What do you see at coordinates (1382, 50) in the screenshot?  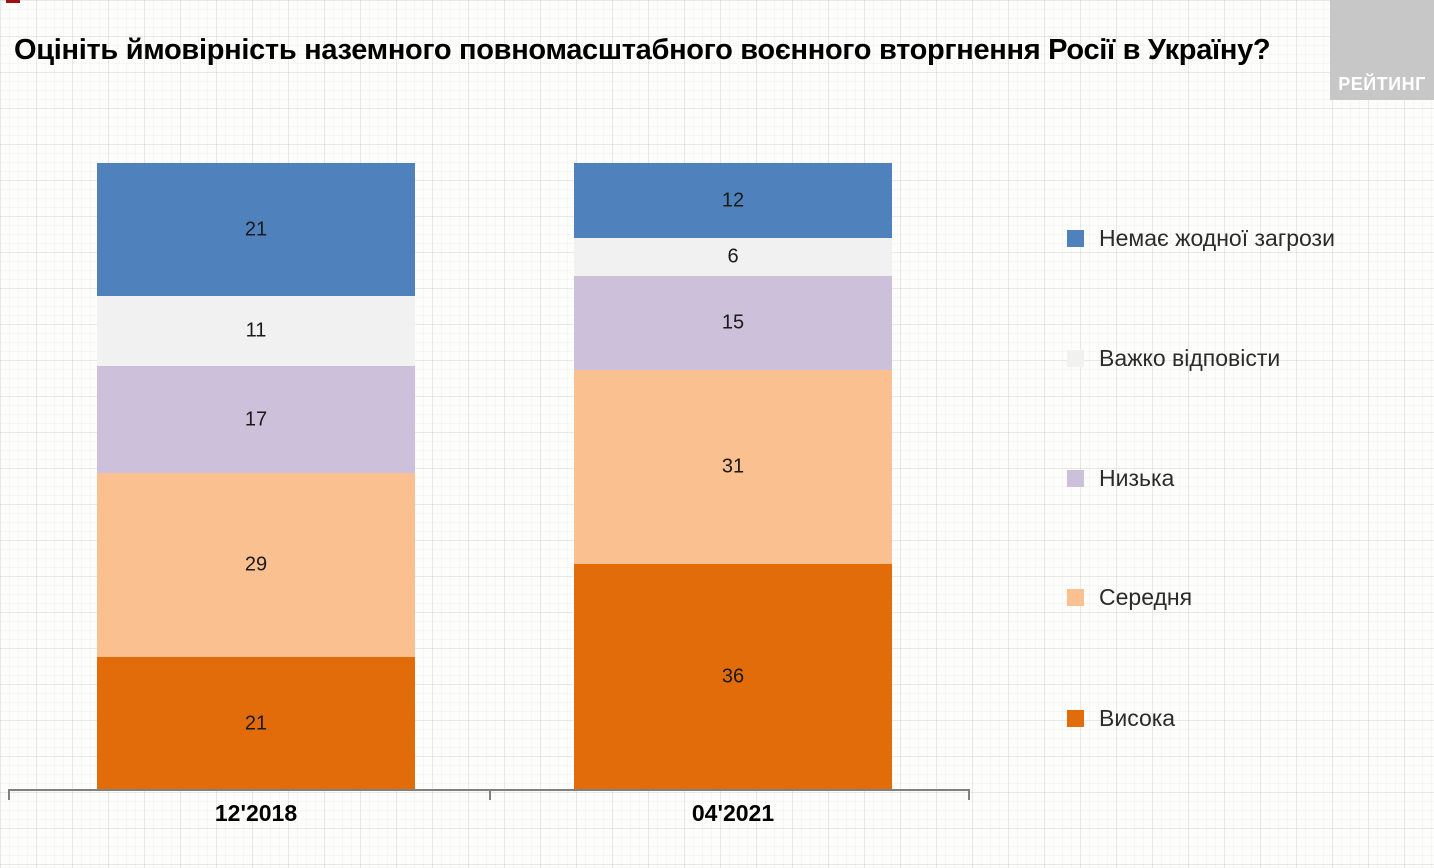 I see `rating-logo: РЕЙТИНГ` at bounding box center [1382, 50].